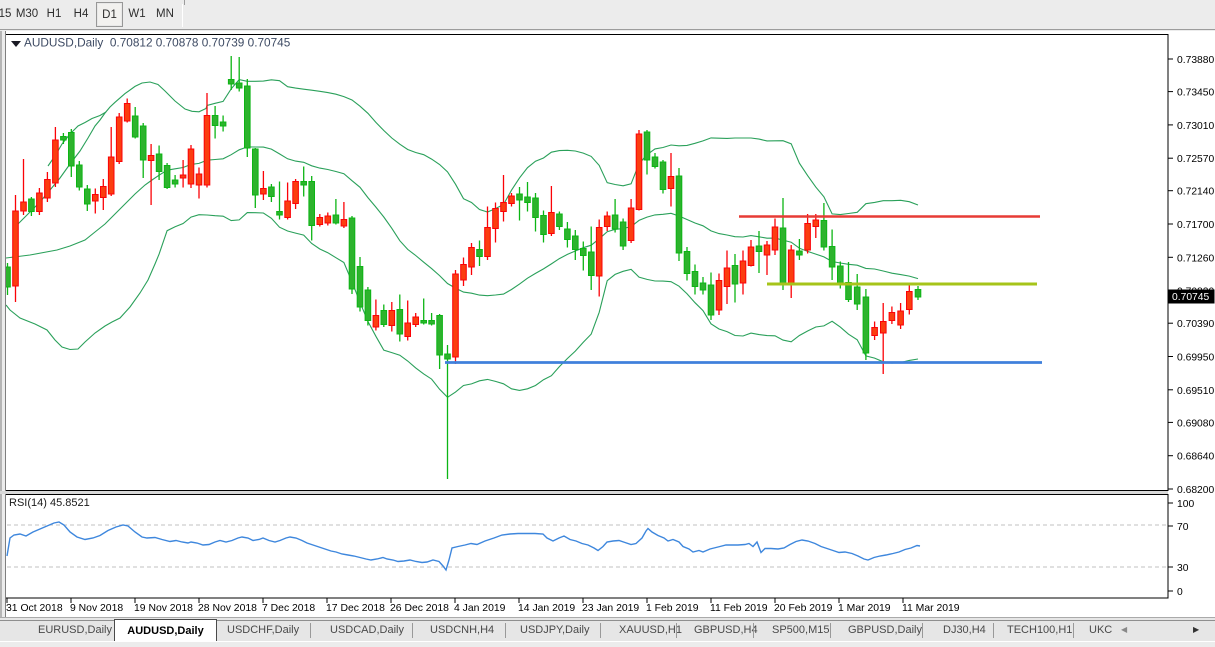  What do you see at coordinates (1195, 225) in the screenshot?
I see `svg-text: 0.71700` at bounding box center [1195, 225].